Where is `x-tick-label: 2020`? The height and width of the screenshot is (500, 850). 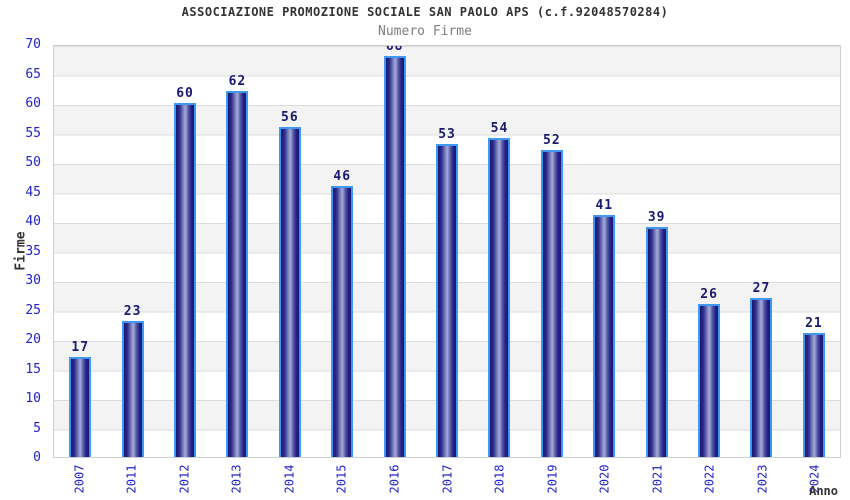
x-tick-label: 2020 is located at coordinates (604, 479).